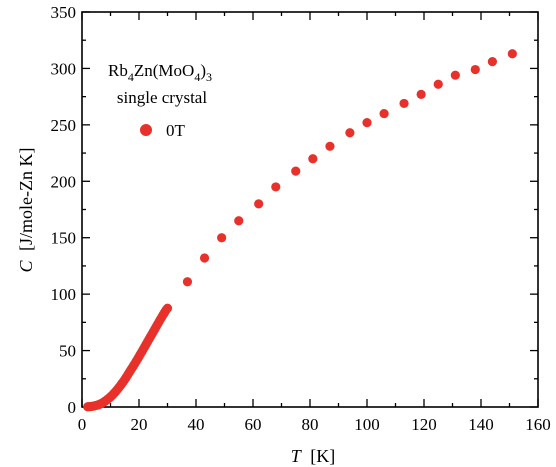 Image resolution: width=556 pixels, height=467 pixels. What do you see at coordinates (67, 351) in the screenshot?
I see `y-tick-label: 50` at bounding box center [67, 351].